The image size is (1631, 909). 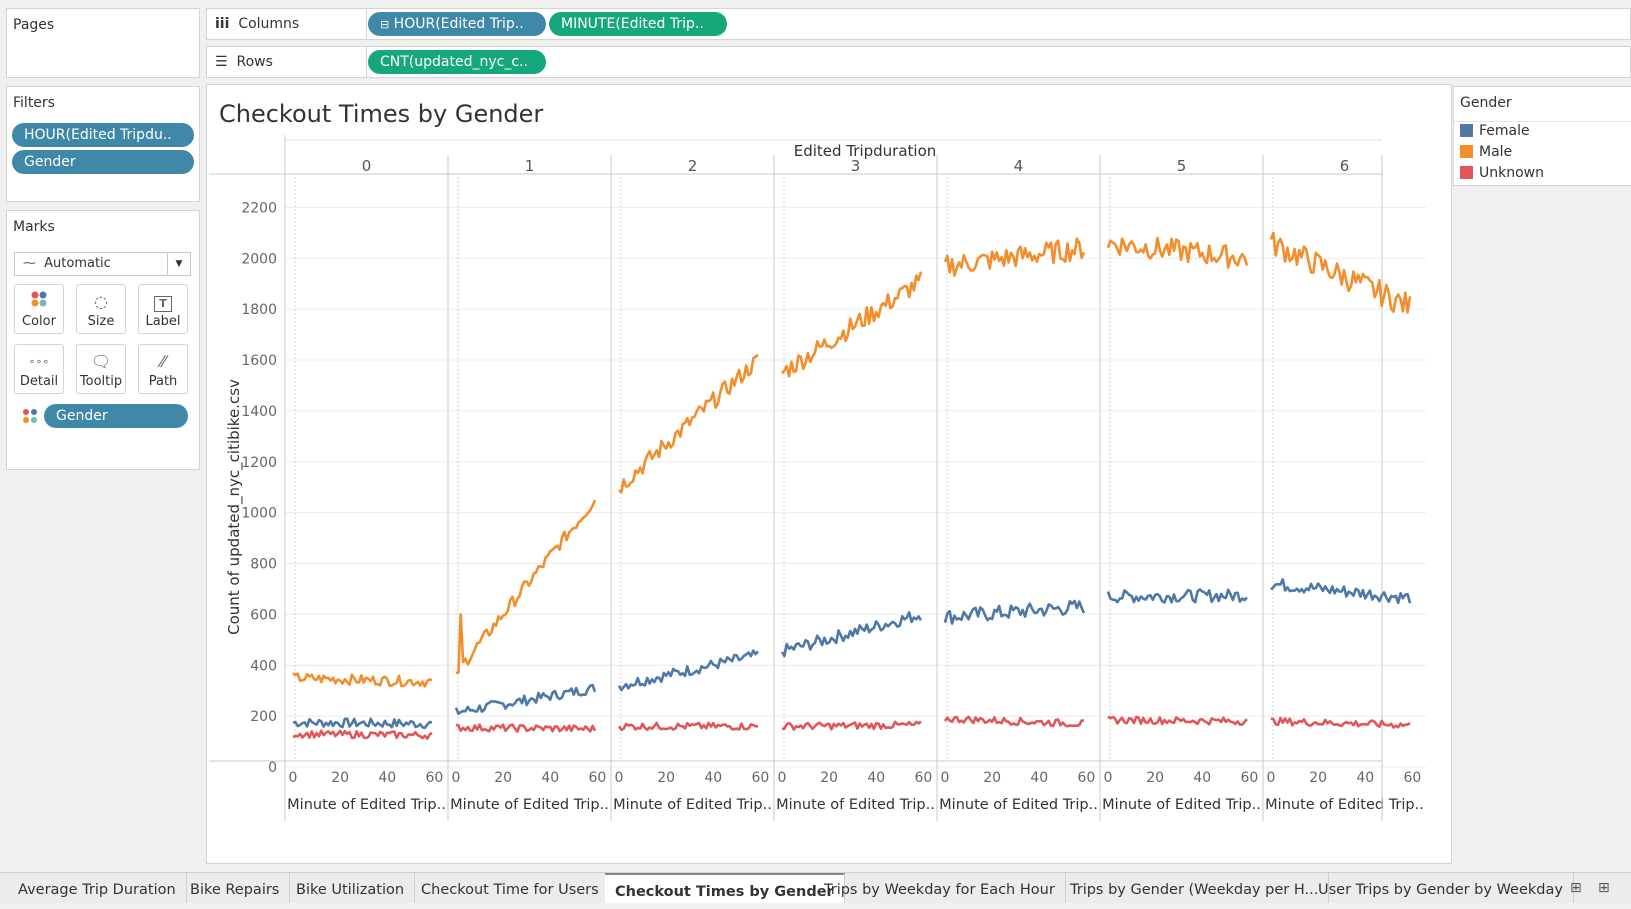 I want to click on marks-pill-gender: Gender, so click(x=116, y=416).